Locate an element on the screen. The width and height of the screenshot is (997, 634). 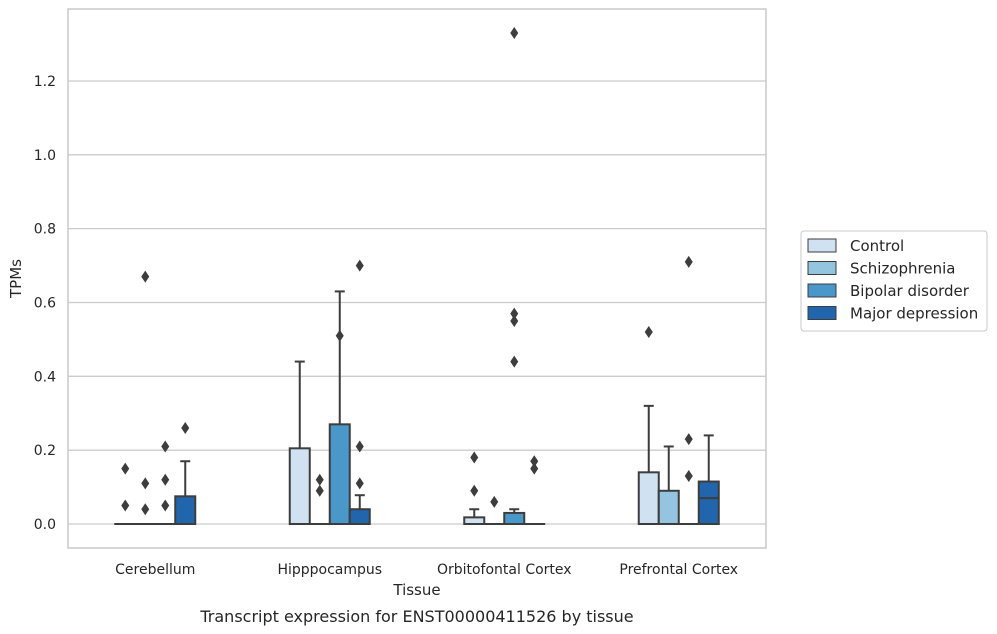
x-axis-title: Tissue is located at coordinates (416, 590).